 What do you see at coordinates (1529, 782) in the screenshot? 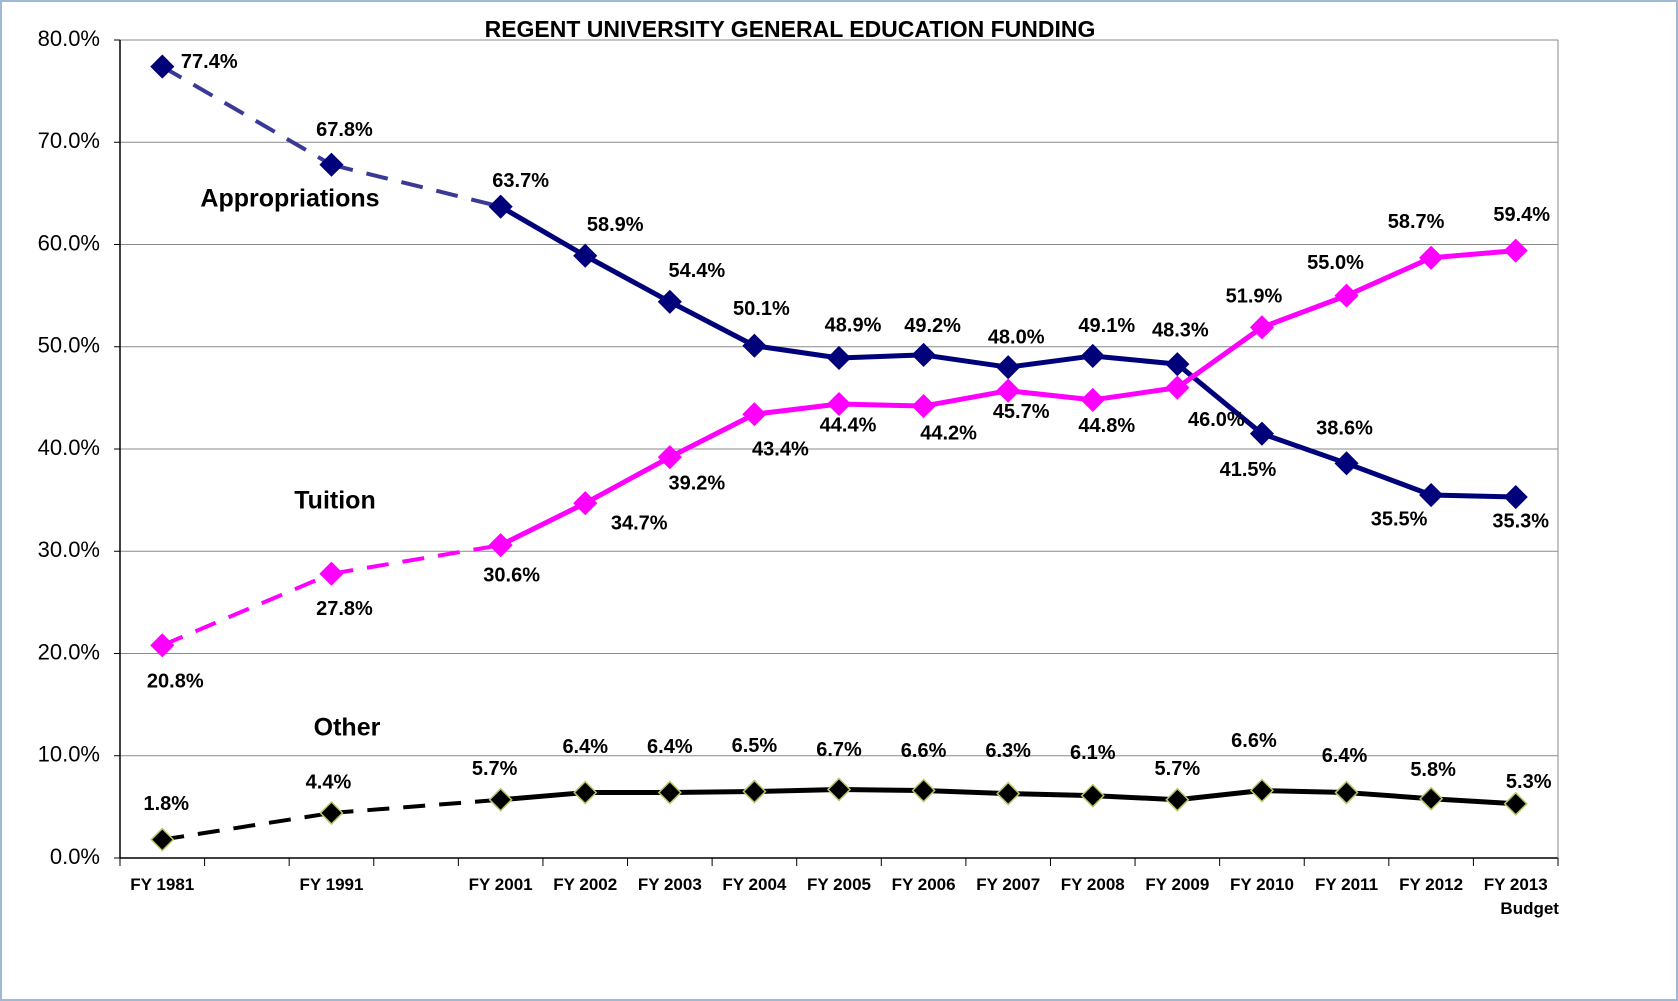
I see `data-label: 5.3%` at bounding box center [1529, 782].